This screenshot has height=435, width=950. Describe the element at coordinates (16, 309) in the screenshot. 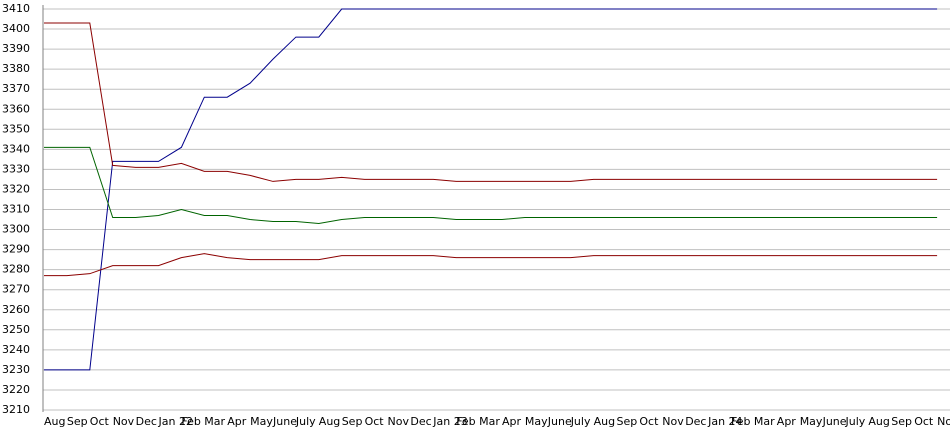

I see `y-tick-label: 3260` at that location.